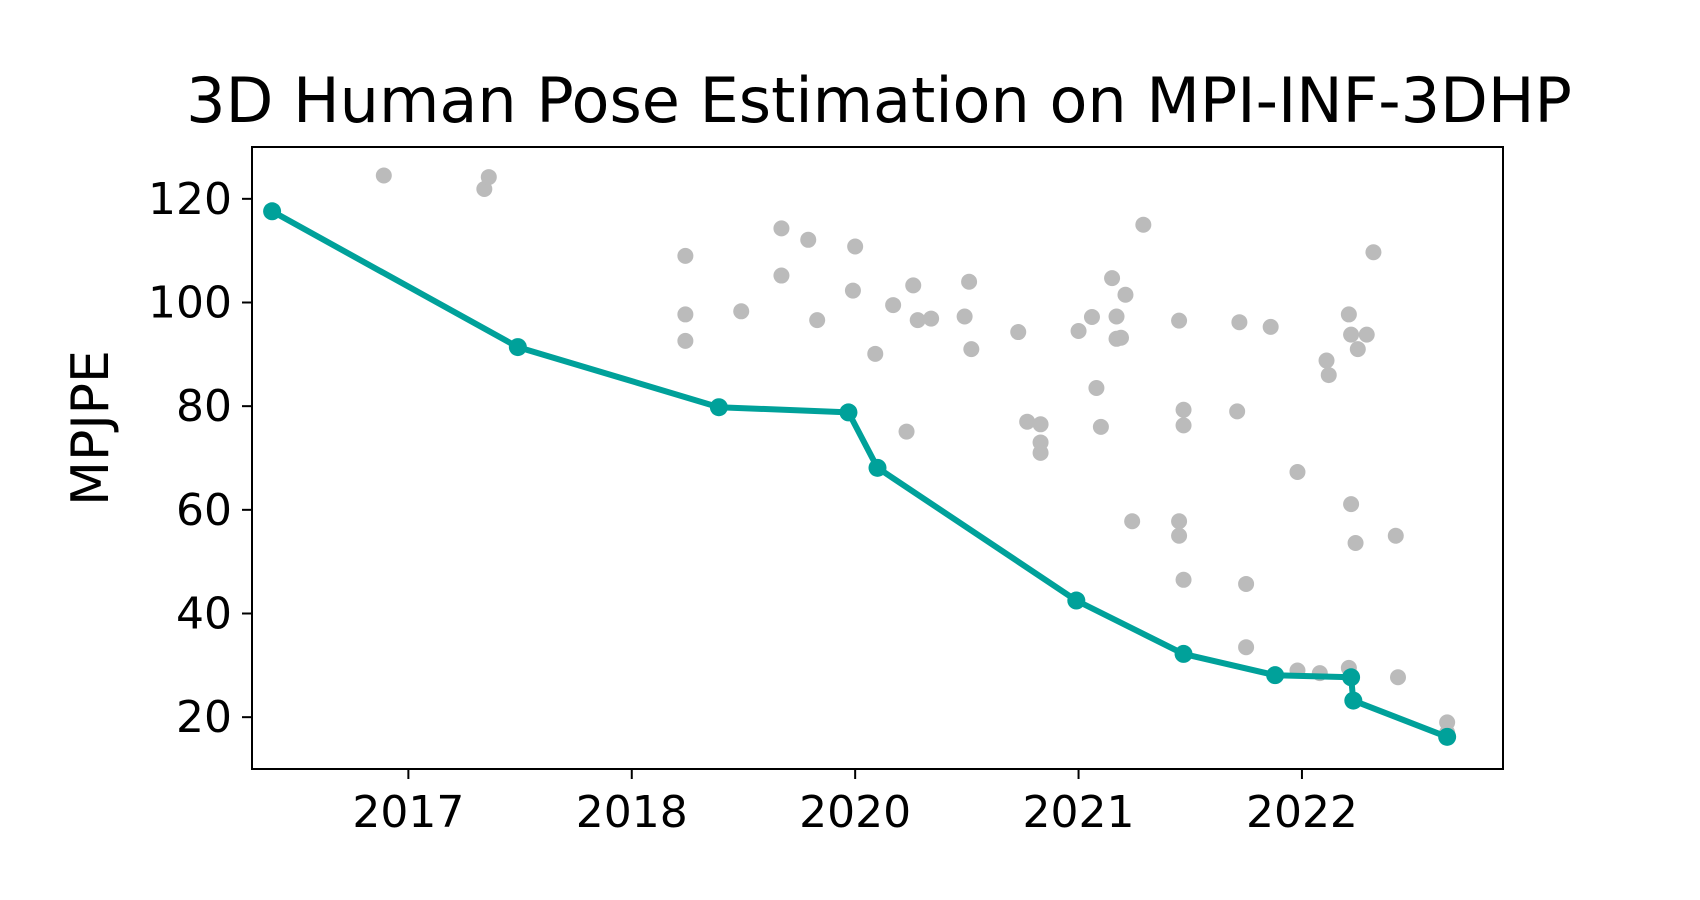 This screenshot has width=1700, height=900. What do you see at coordinates (855, 812) in the screenshot?
I see `x-tick-label: 2020` at bounding box center [855, 812].